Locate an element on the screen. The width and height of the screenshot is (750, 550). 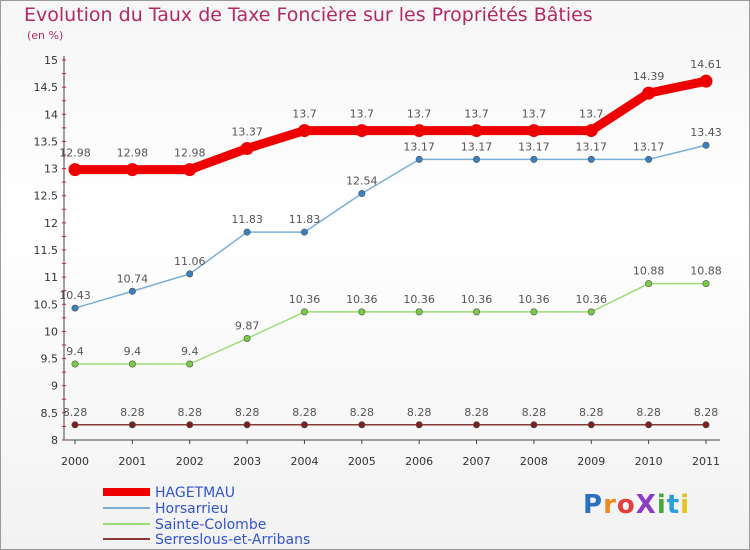
x-tick-label: 2000 is located at coordinates (75, 461).